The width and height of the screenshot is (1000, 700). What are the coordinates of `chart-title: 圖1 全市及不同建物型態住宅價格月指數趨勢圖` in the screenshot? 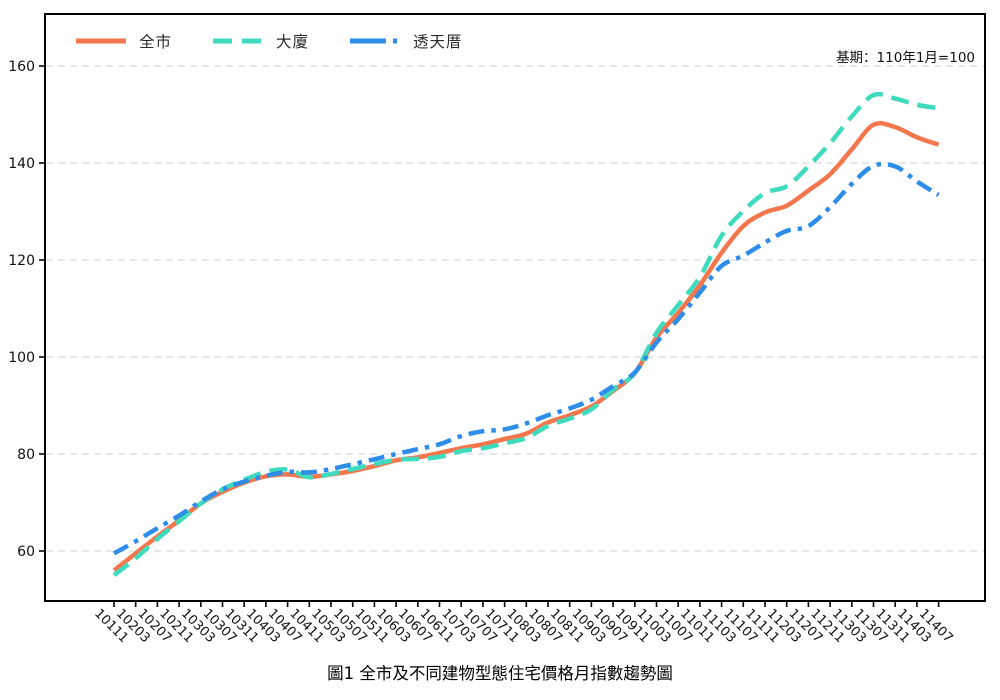 It's located at (500, 673).